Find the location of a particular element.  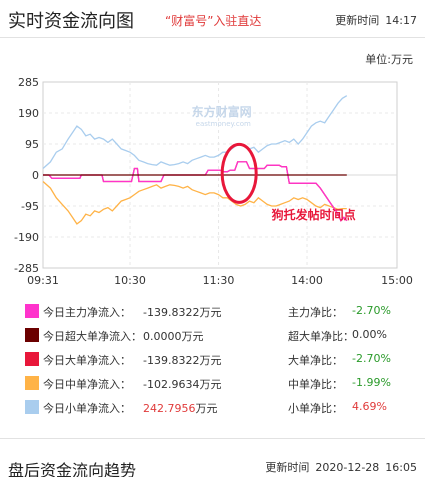

watermark: 东方财富网 is located at coordinates (222, 111).